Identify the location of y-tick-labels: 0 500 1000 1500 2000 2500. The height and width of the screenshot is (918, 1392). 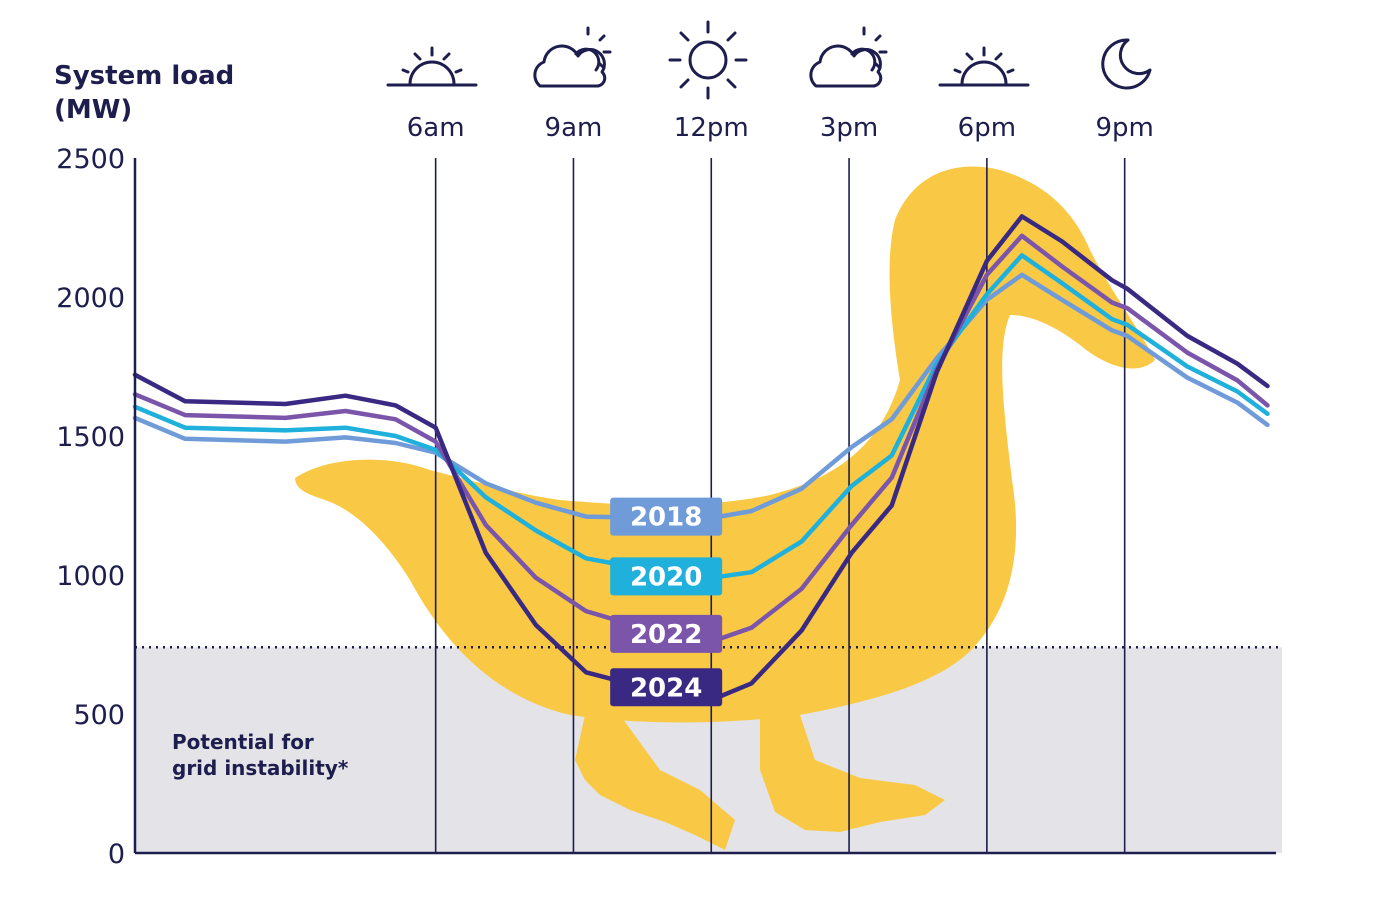
(90, 507).